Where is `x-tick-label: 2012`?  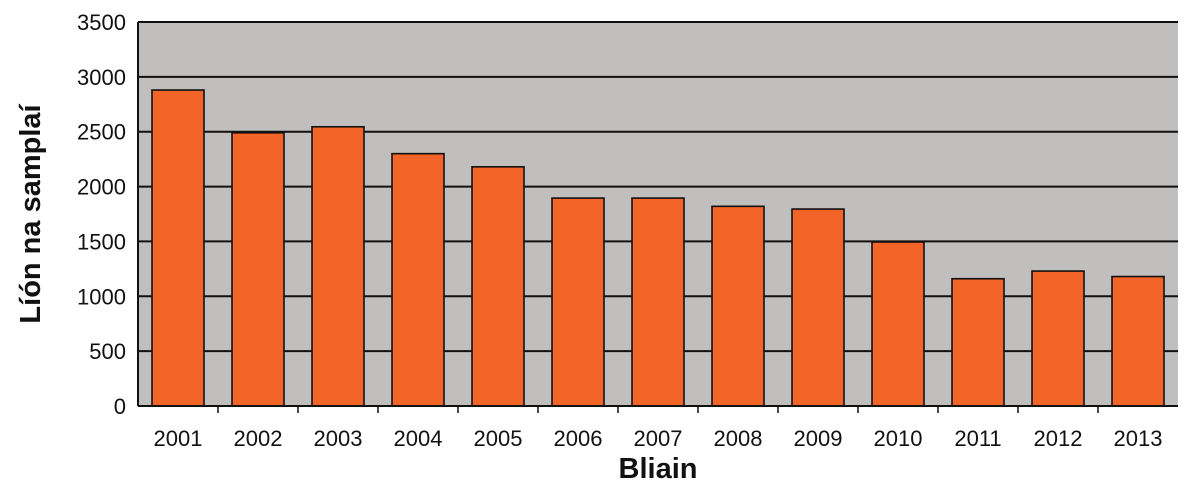 x-tick-label: 2012 is located at coordinates (1058, 438).